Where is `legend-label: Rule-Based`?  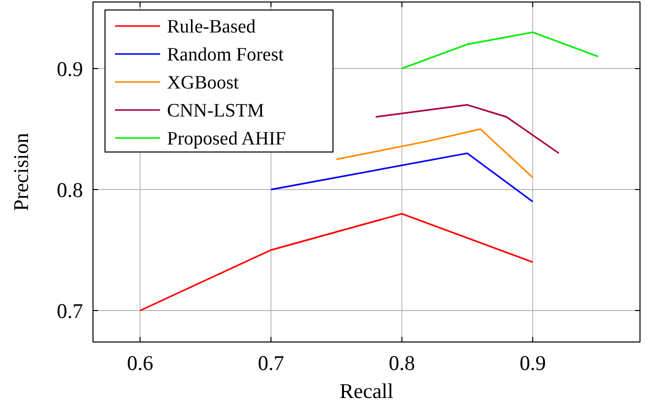
legend-label: Rule-Based is located at coordinates (211, 27).